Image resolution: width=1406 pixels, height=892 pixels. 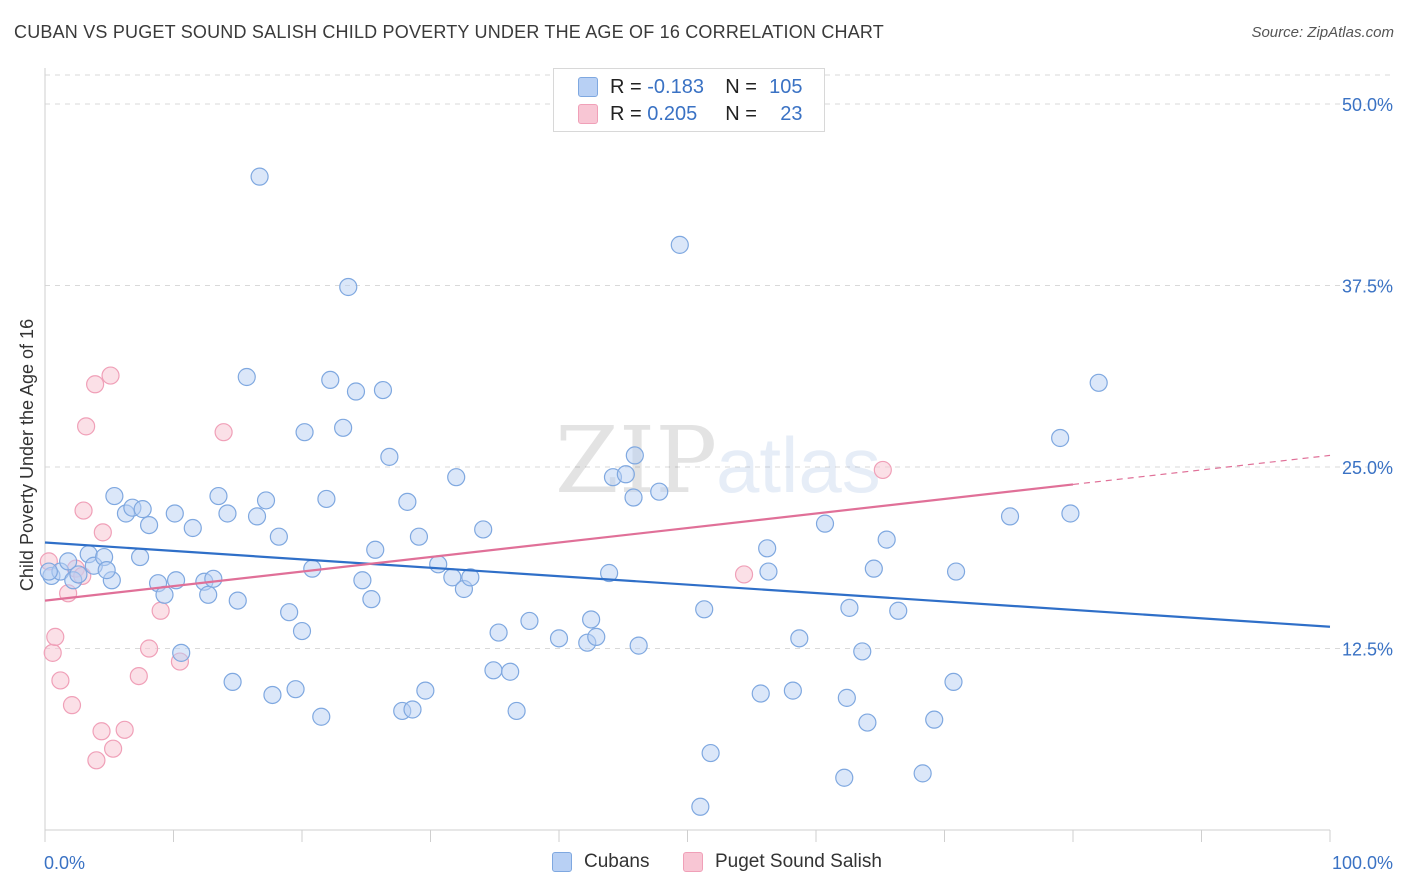 I want to click on x-tick-label: 0.0%, so click(x=64, y=863).